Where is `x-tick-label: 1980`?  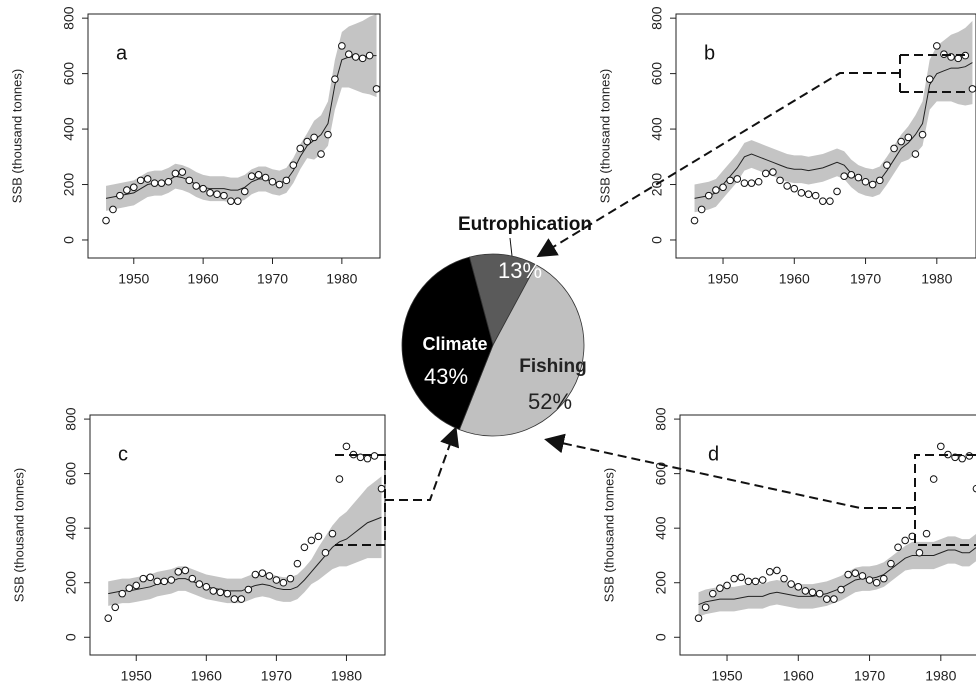 x-tick-label: 1980 is located at coordinates (940, 676).